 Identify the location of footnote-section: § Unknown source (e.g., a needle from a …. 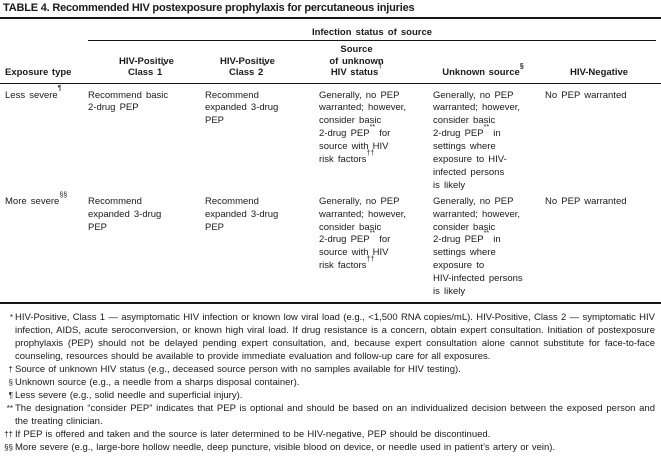
(329, 382).